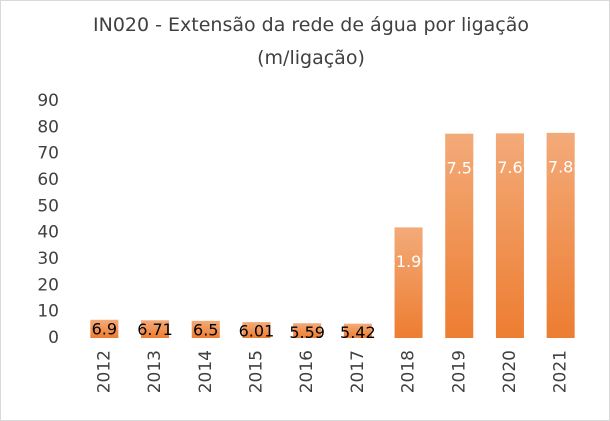 This screenshot has height=421, width=610. Describe the element at coordinates (510, 167) in the screenshot. I see `data-label: 77.69` at that location.